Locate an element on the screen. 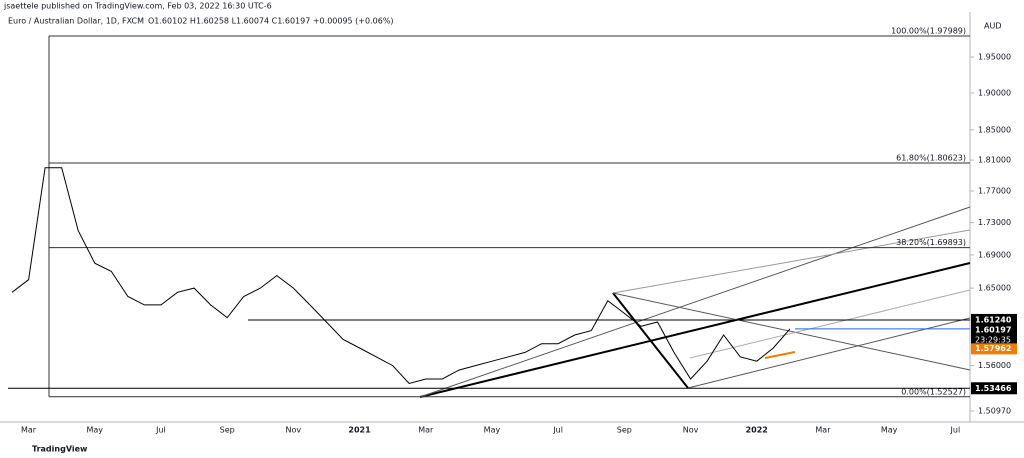 This screenshot has height=458, width=1024. y-tick-label: 1.50970 is located at coordinates (994, 410).